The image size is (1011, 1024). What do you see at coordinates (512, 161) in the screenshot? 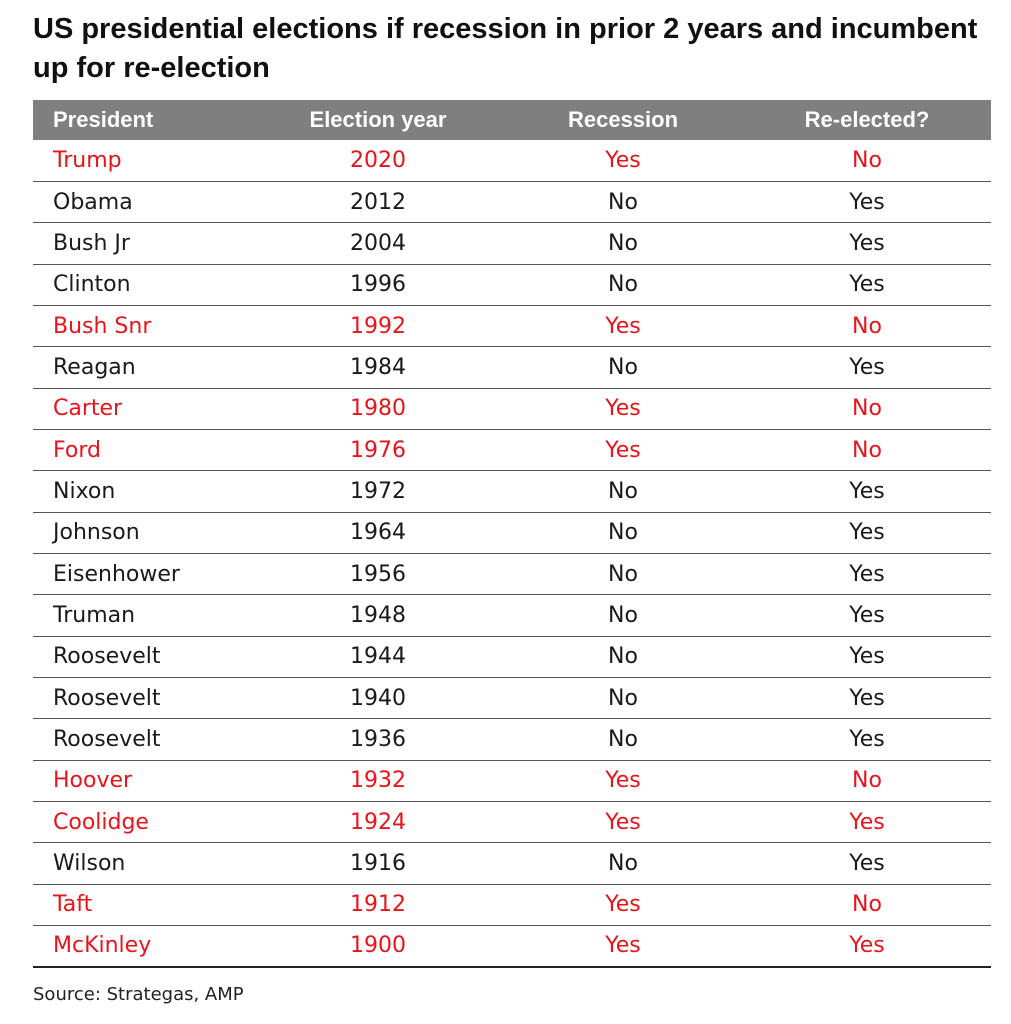
I see `table-row: Trump 2020 Yes No` at bounding box center [512, 161].